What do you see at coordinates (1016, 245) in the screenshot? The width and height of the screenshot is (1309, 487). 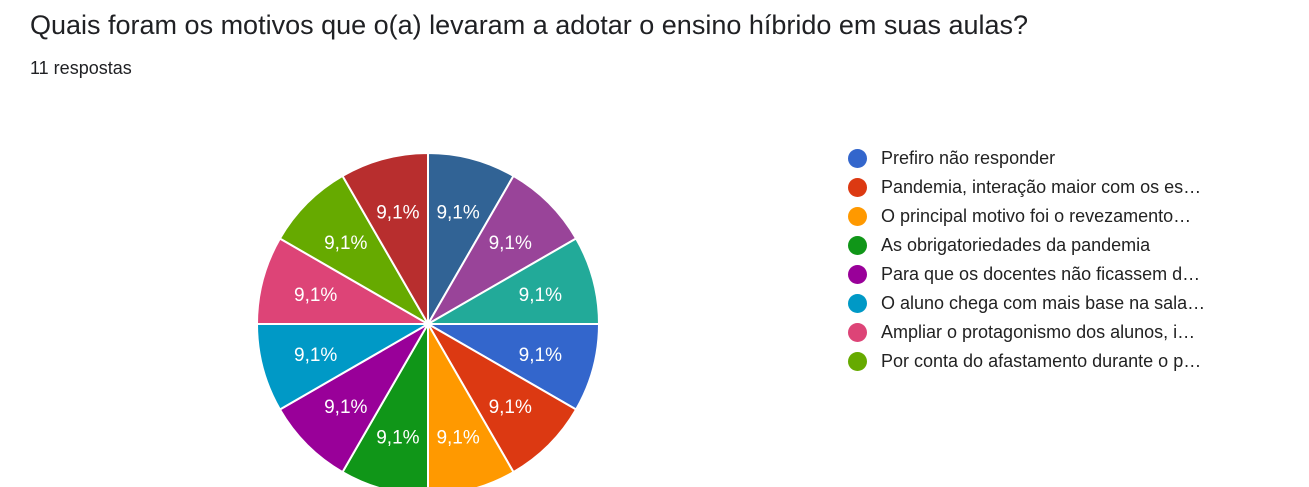 I see `legend-label: As obrigatoriedades da pandemia` at bounding box center [1016, 245].